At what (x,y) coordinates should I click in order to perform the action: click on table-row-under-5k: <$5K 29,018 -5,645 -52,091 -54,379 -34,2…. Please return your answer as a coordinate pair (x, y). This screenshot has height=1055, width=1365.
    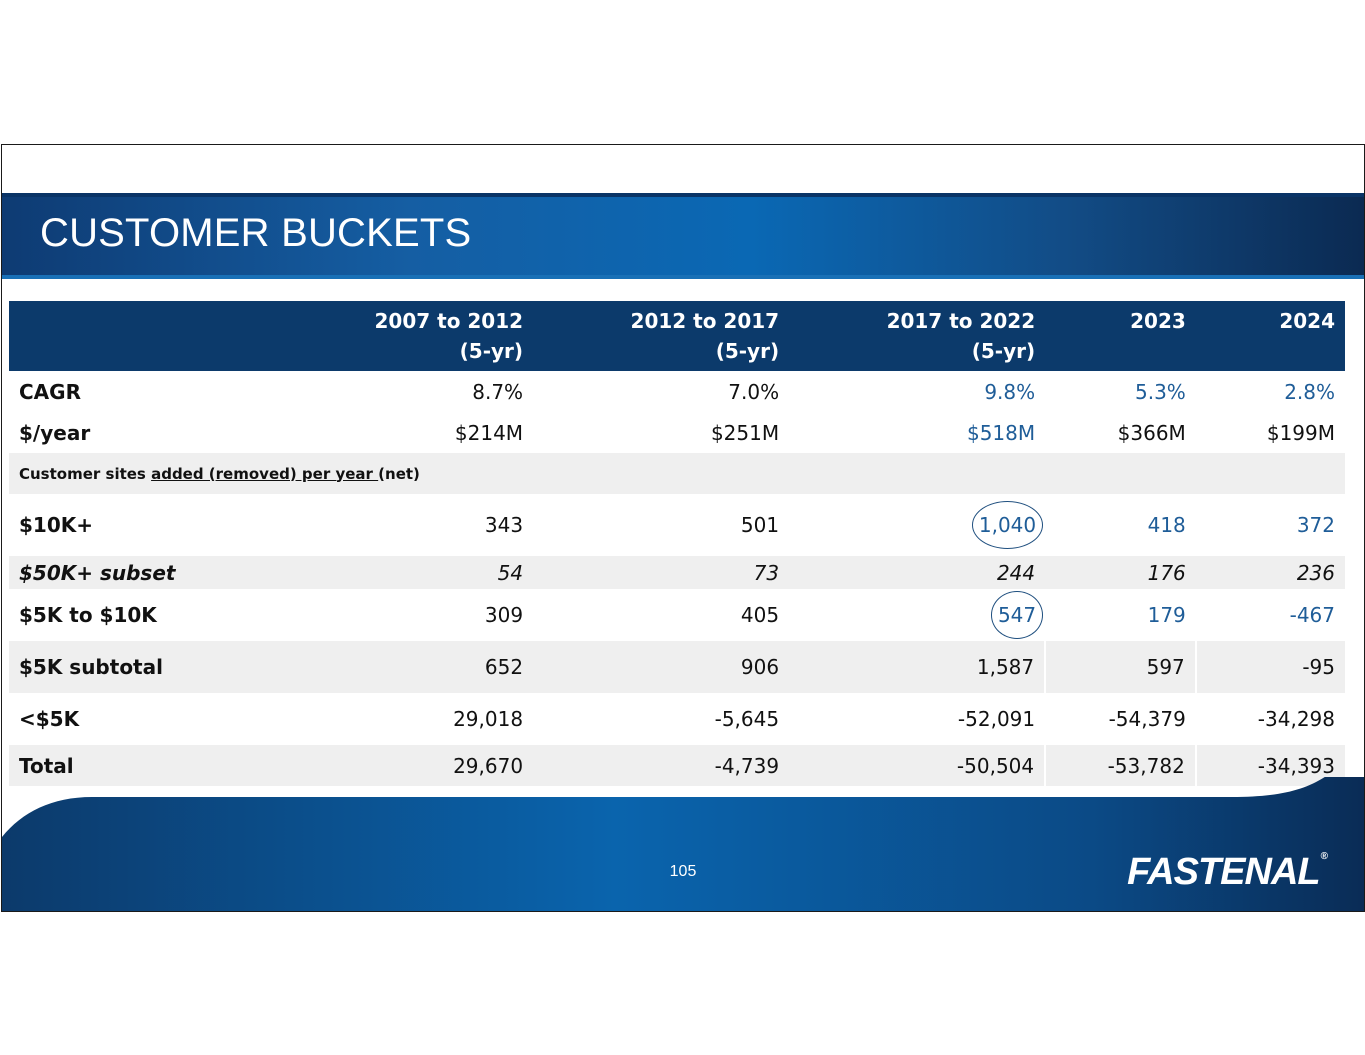
    Looking at the image, I should click on (677, 719).